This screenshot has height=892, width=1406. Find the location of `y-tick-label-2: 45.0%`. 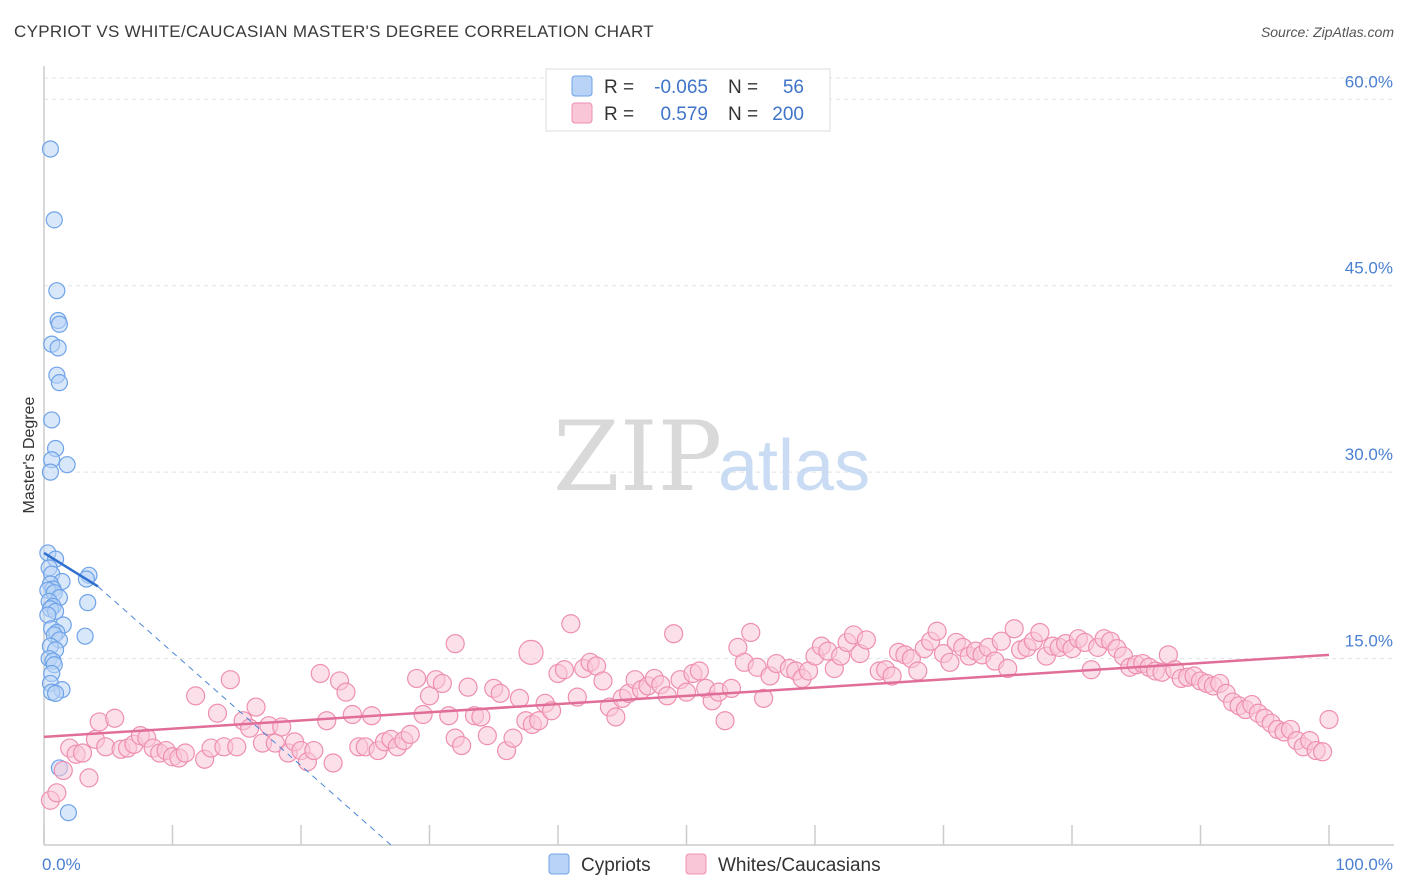

y-tick-label-2: 45.0% is located at coordinates (1369, 268).